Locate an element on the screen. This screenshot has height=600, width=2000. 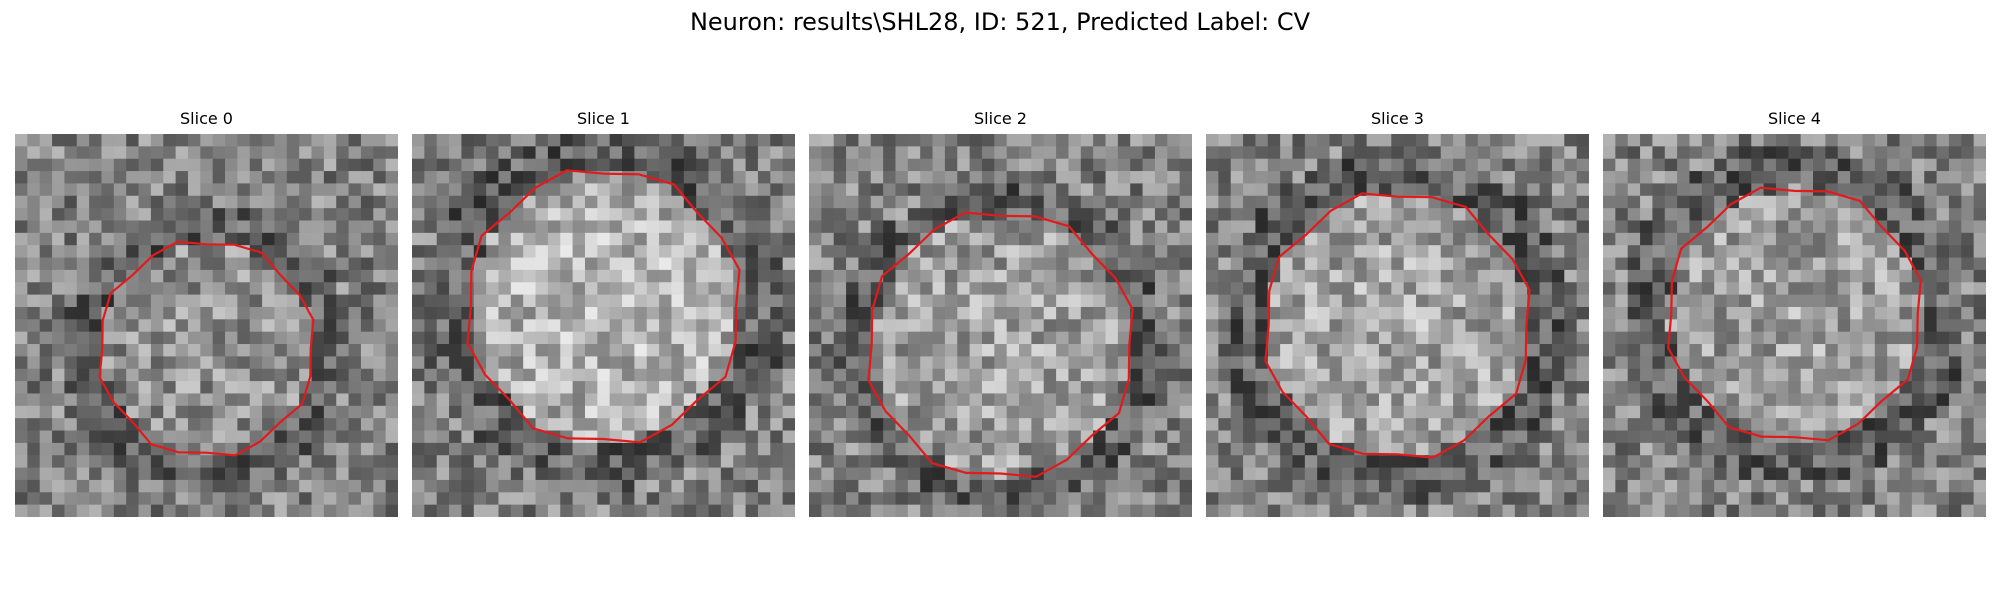
slice-title: Slice 0 is located at coordinates (206, 118).